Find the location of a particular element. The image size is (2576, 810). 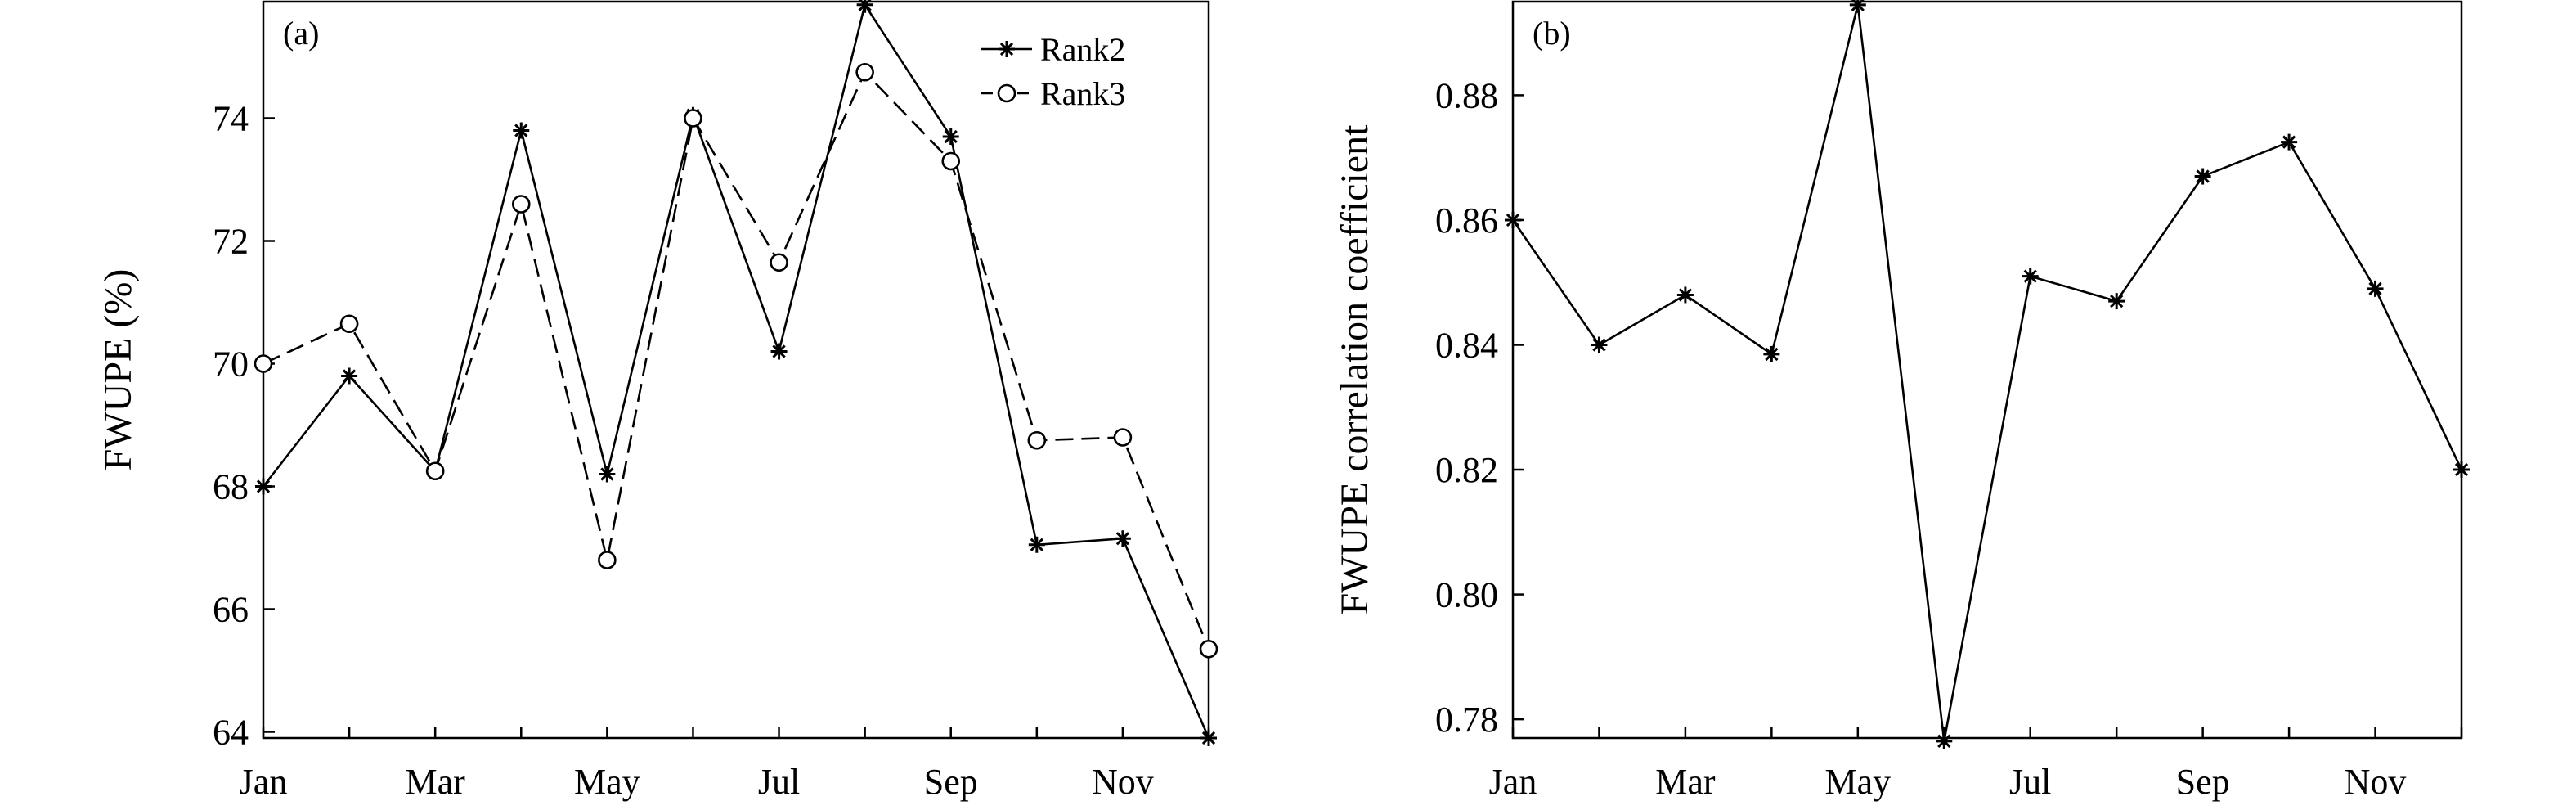

y-tick-label: 74 is located at coordinates (231, 119).